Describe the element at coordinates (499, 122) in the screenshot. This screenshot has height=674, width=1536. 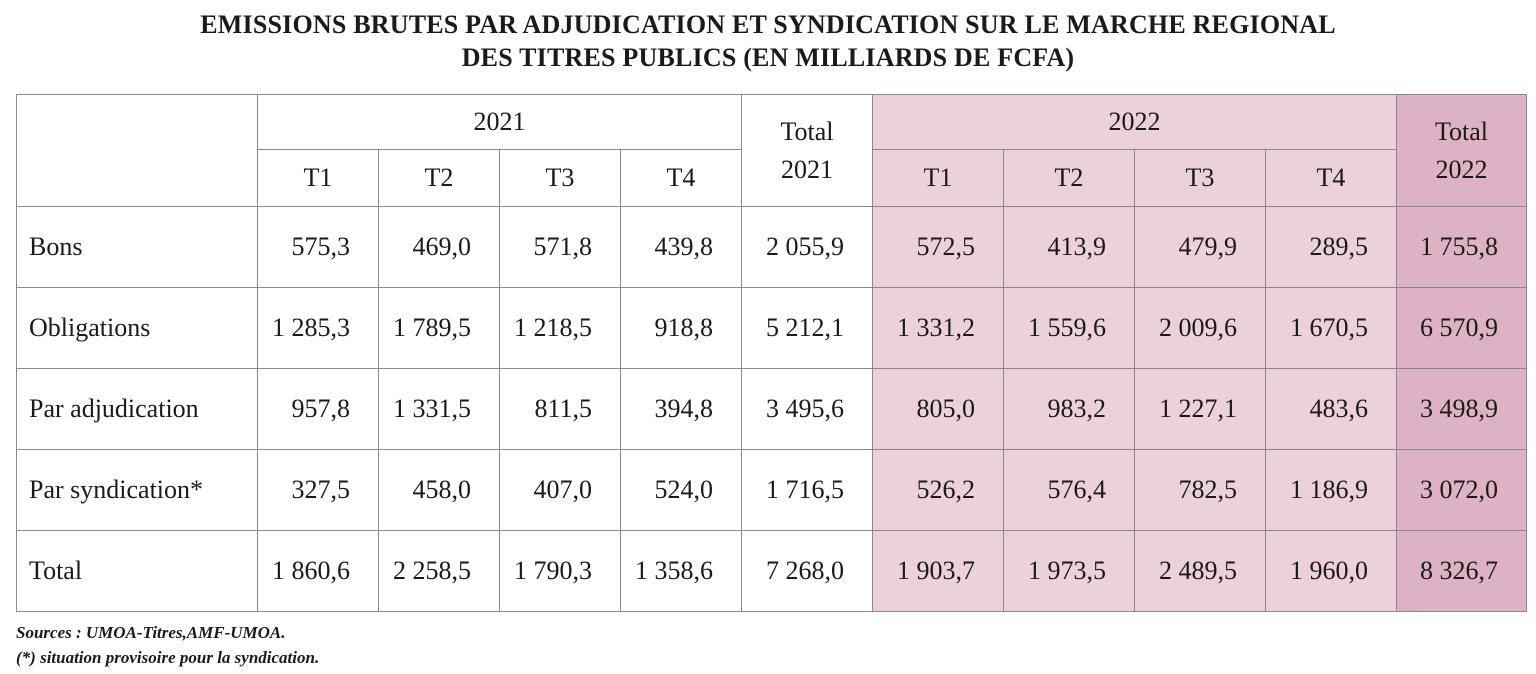
I see `header-year-2021: 2021` at that location.